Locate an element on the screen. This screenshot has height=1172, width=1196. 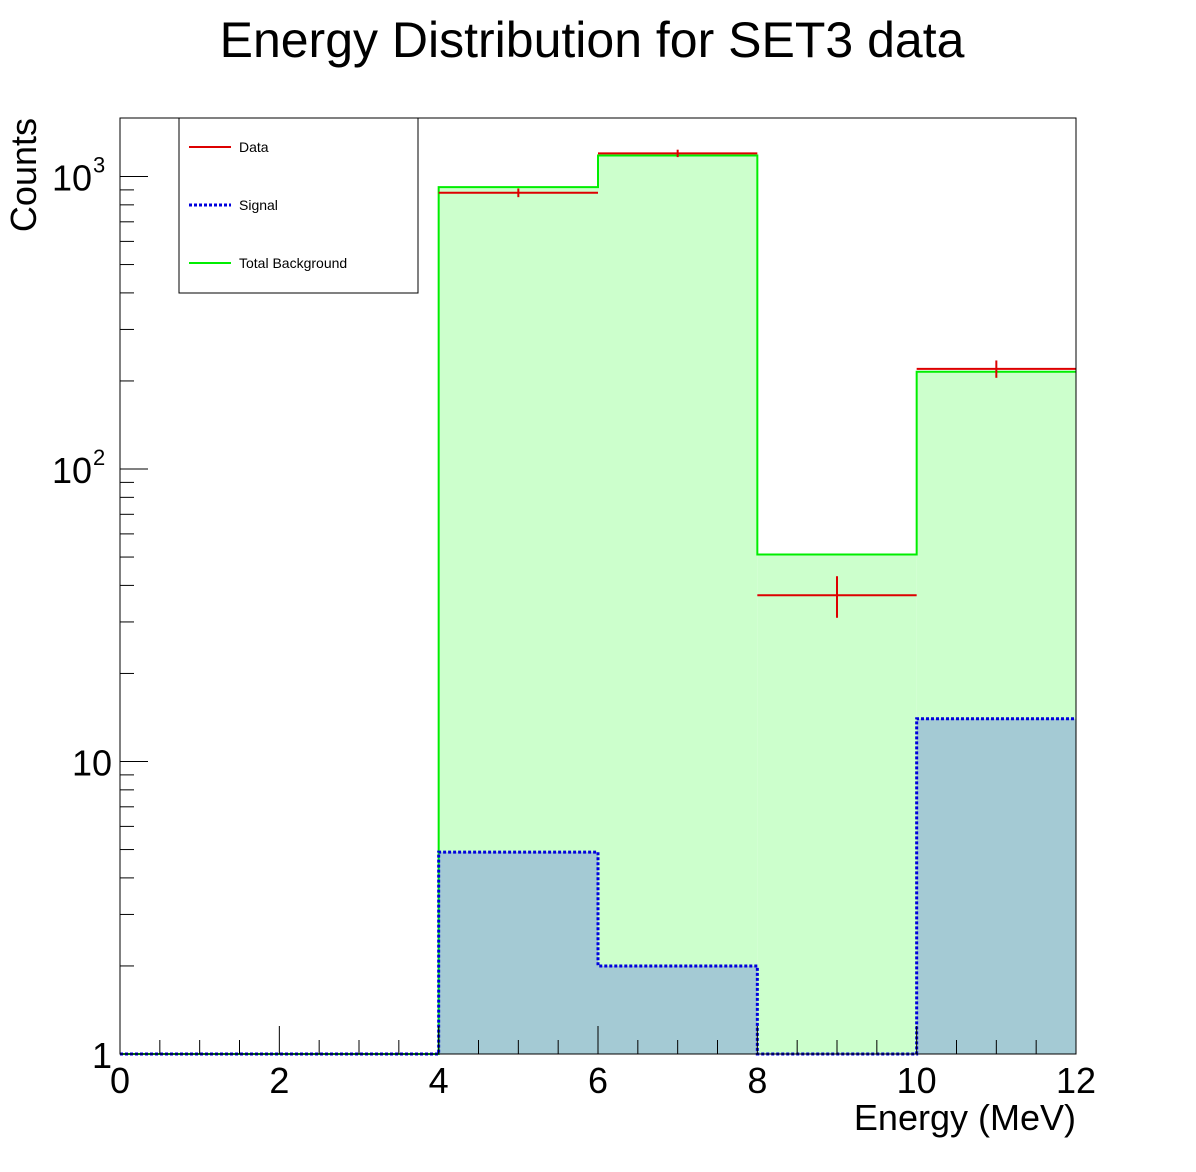
legend-entry-0: Data is located at coordinates (229, 147).